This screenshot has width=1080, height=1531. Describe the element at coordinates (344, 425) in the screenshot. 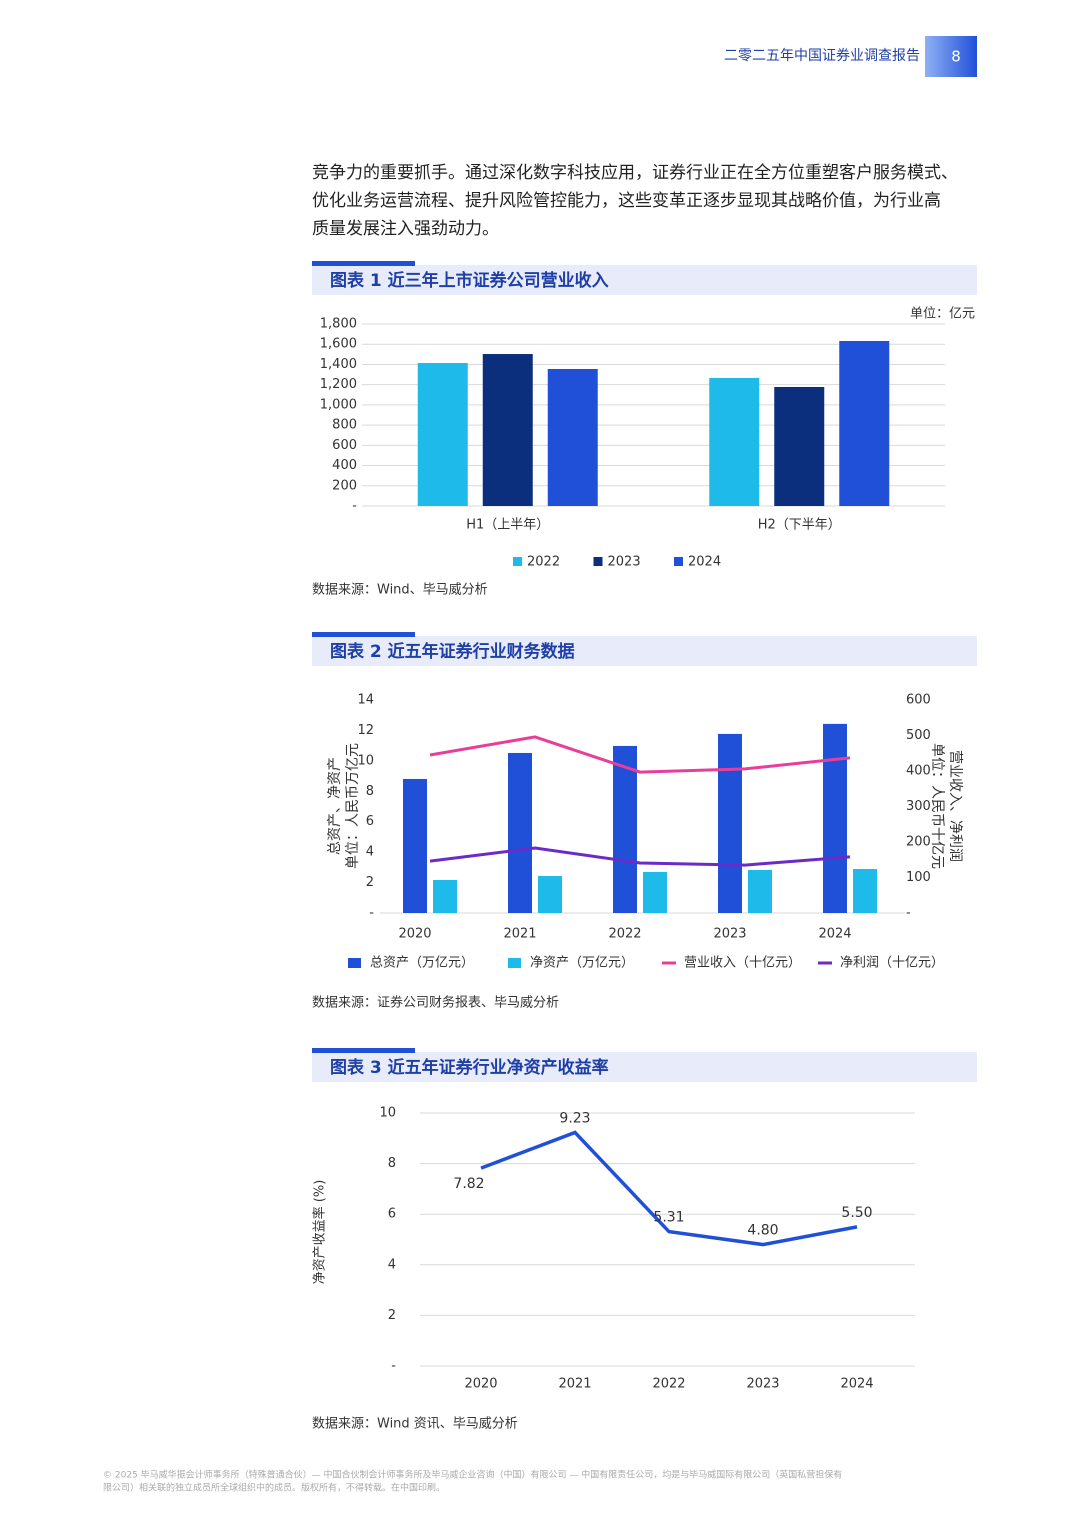

I see `tick-label: 800` at that location.